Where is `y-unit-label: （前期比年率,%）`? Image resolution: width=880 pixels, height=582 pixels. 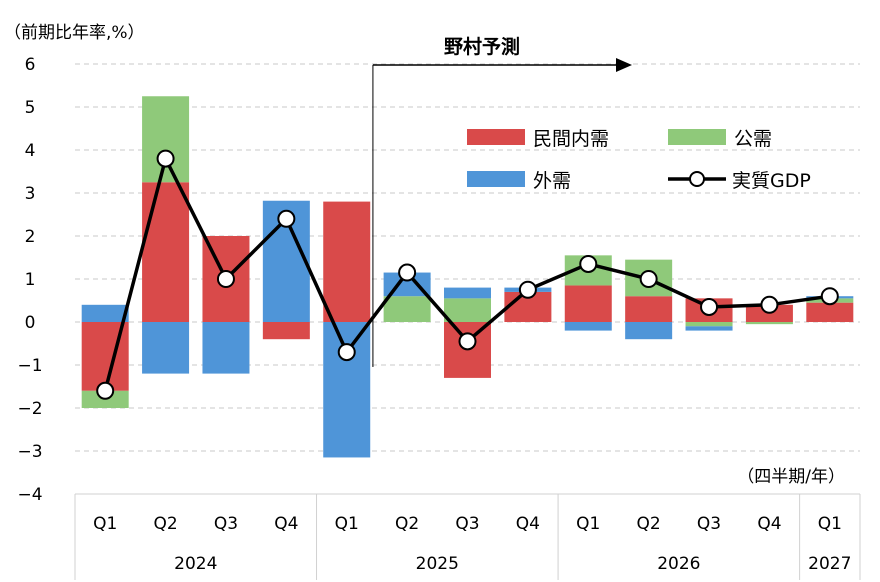
y-unit-label: （前期比年率,%） is located at coordinates (74, 33).